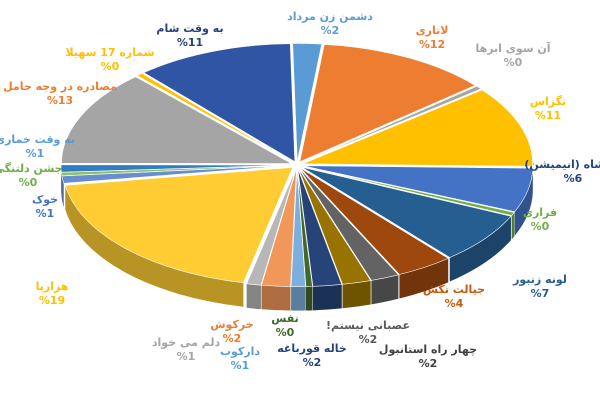 This screenshot has height=400, width=600. I want to click on slice-value-12: %1, so click(240, 365).